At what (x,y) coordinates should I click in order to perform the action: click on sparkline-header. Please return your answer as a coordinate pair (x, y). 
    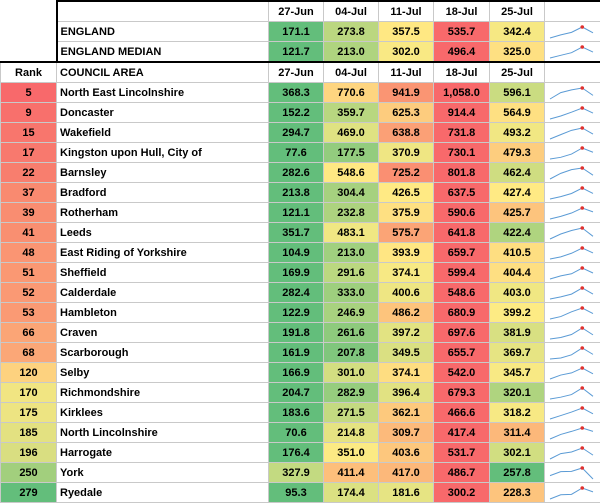
    Looking at the image, I should click on (572, 11).